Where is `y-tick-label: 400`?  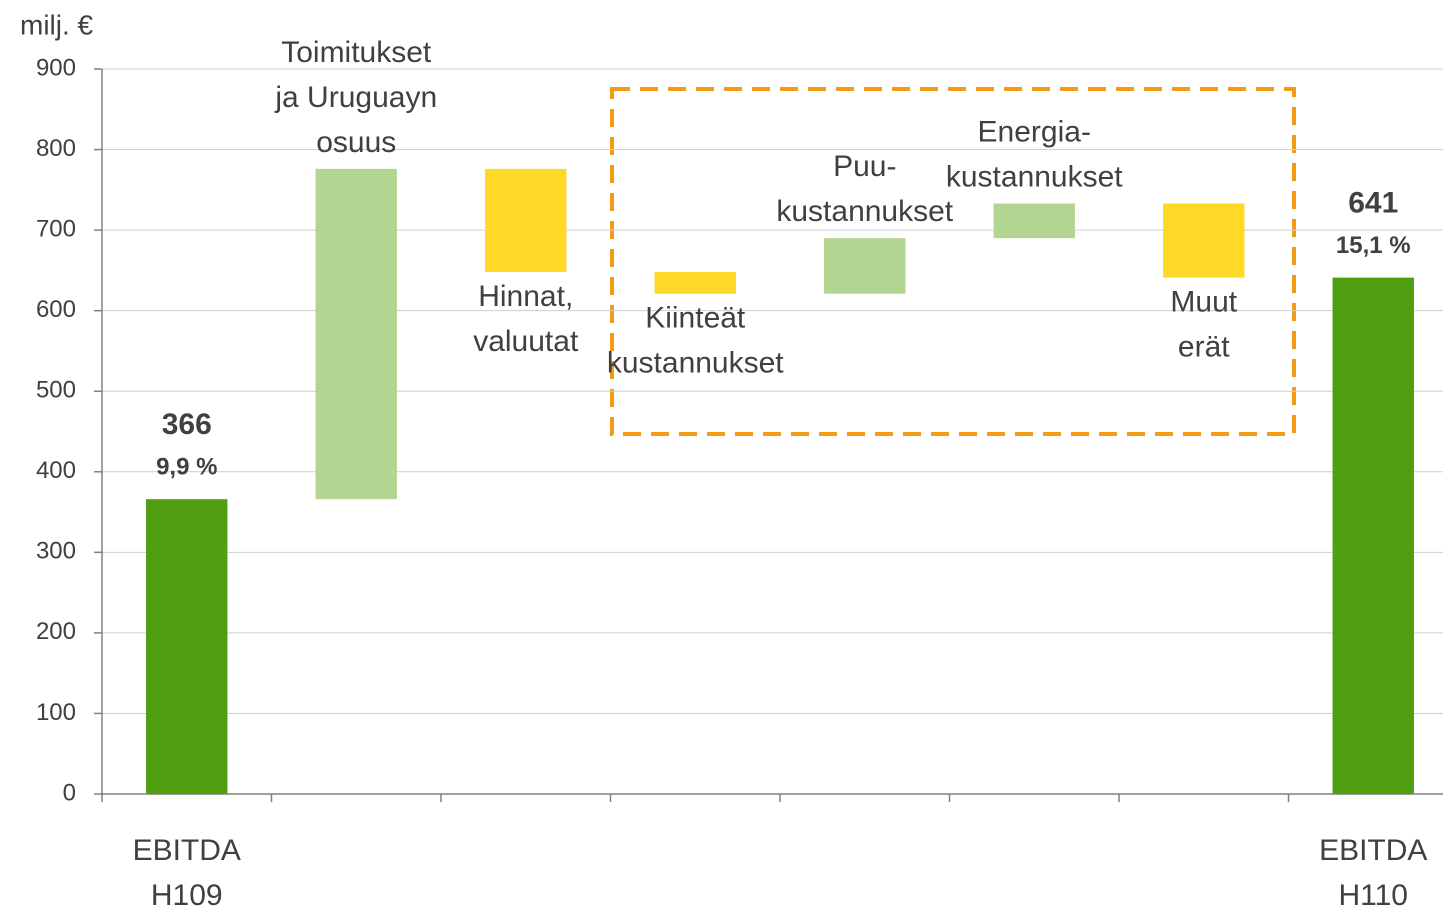
y-tick-label: 400 is located at coordinates (56, 470).